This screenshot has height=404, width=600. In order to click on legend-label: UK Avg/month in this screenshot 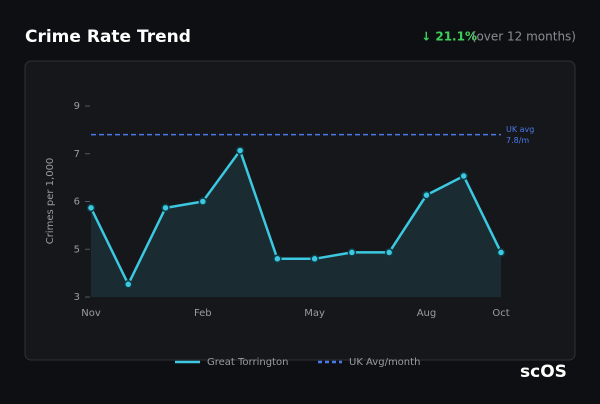, I will do `click(384, 362)`.